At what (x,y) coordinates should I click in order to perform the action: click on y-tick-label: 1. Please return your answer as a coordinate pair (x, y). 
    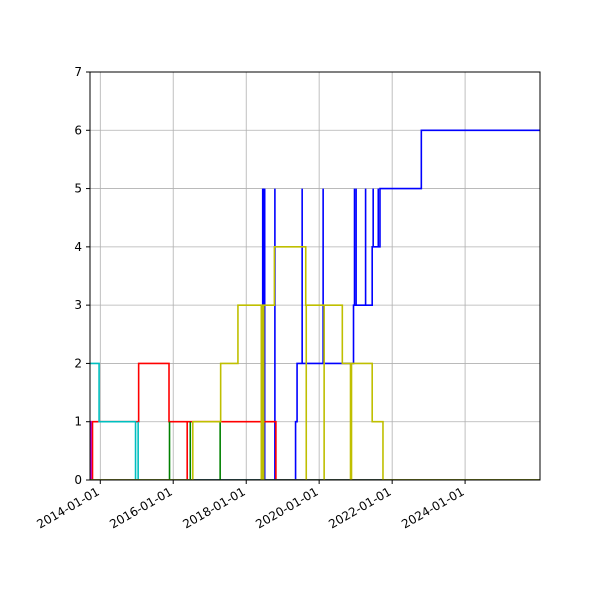
    Looking at the image, I should click on (78, 422).